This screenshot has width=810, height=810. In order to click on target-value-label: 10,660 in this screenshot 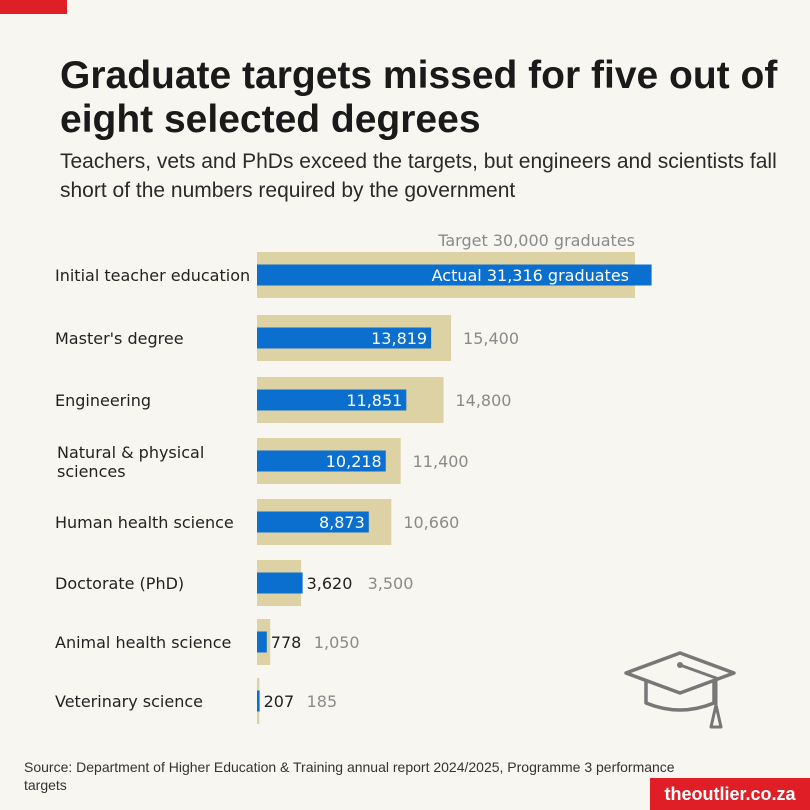, I will do `click(431, 522)`.